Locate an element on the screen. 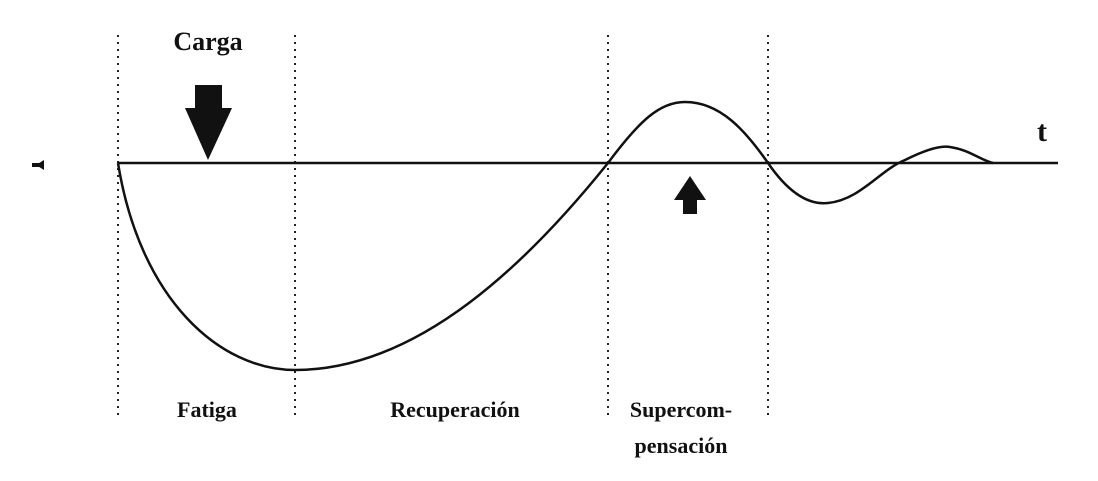  phase-label: pensación is located at coordinates (681, 445).